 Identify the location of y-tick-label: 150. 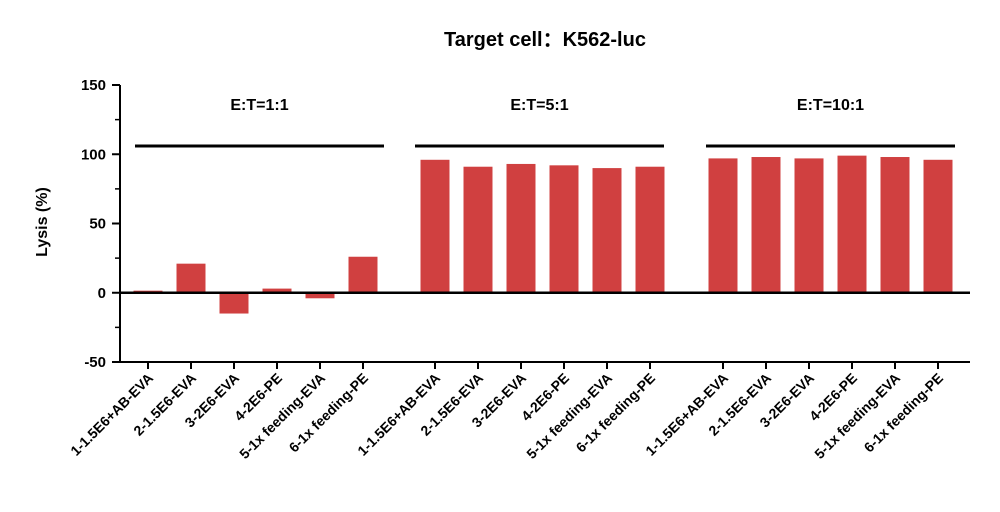
(93, 85).